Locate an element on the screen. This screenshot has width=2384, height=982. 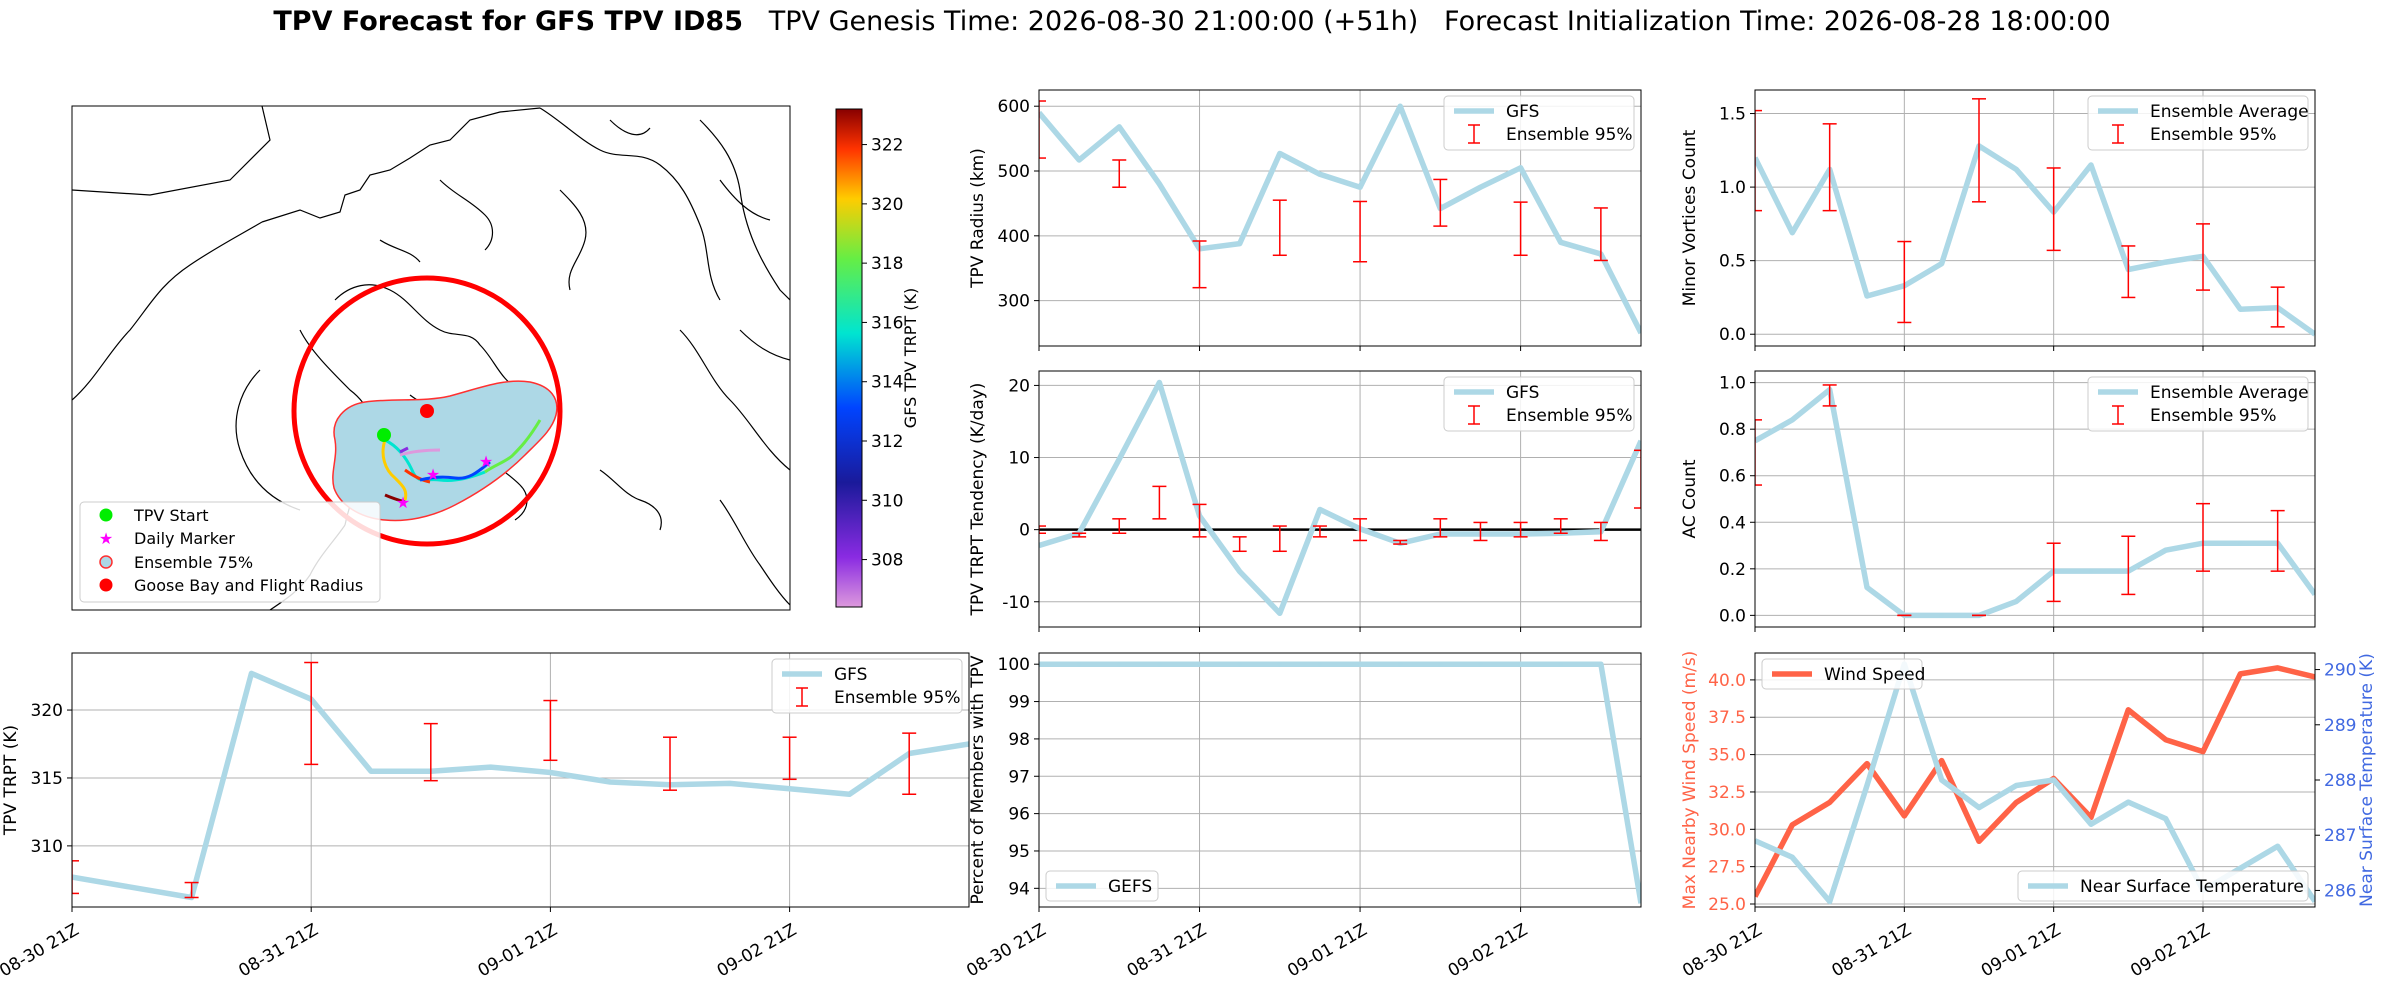
y-axis-label: TPV TRPT Tendency (K/day) is located at coordinates (978, 500).